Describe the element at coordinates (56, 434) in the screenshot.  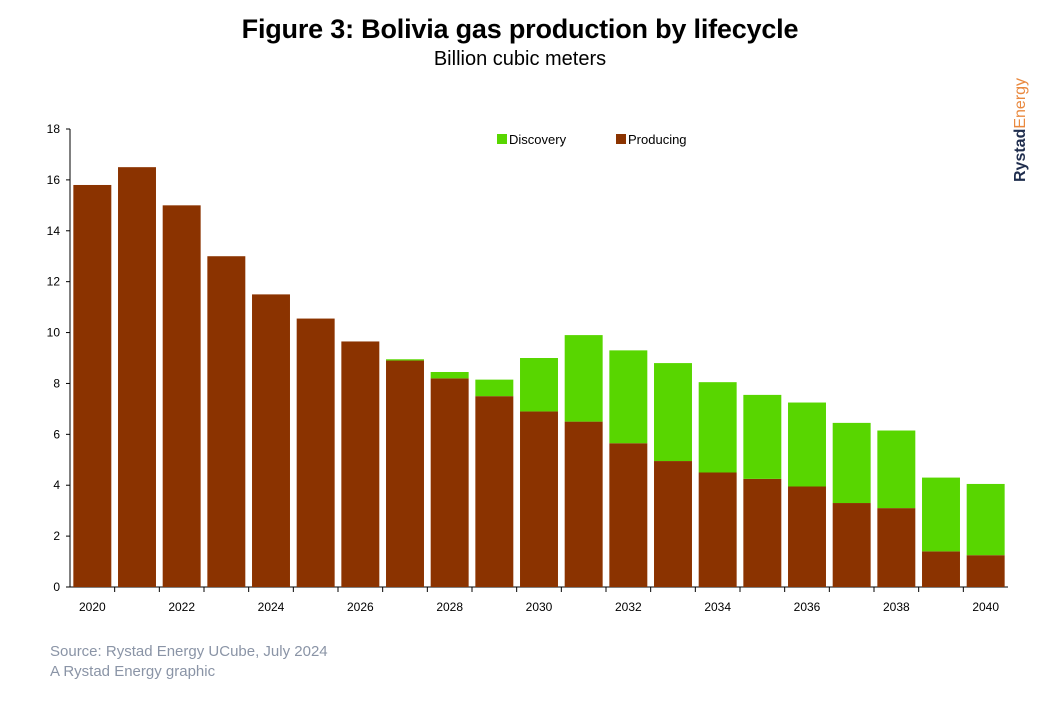
I see `y-tick-label: 6` at that location.